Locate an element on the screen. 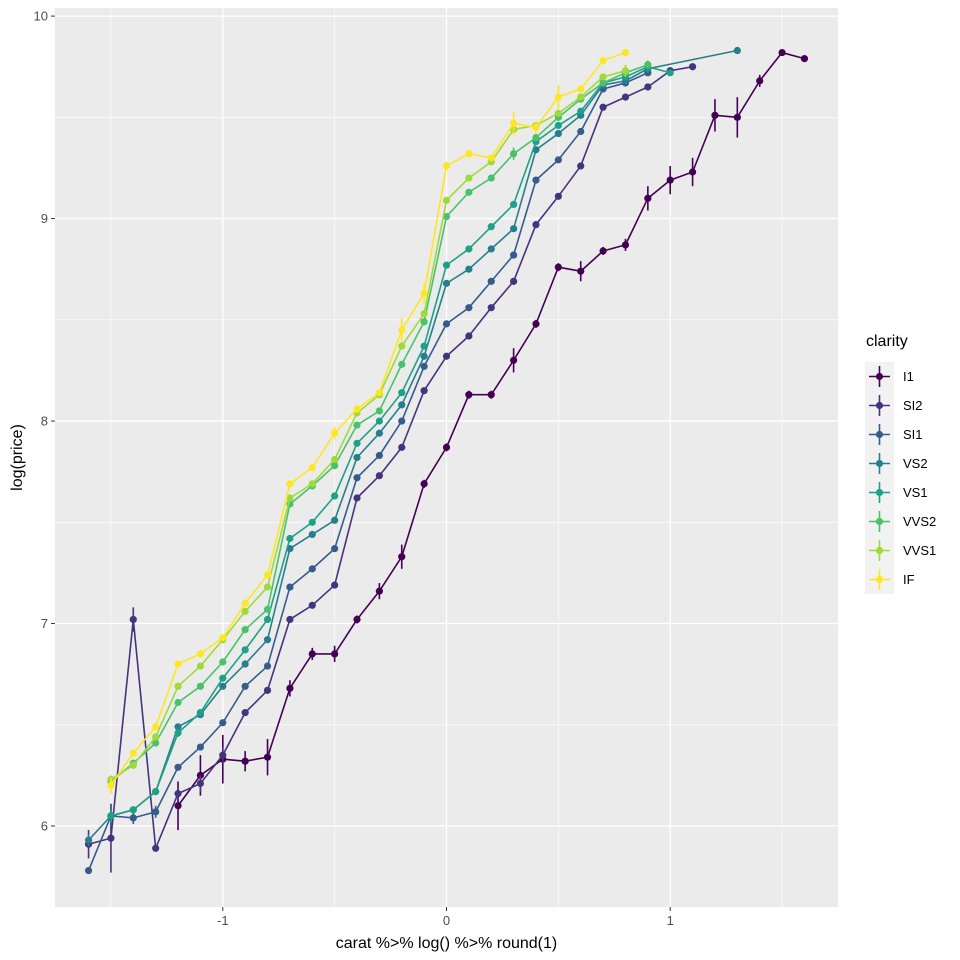 Image resolution: width=960 pixels, height=960 pixels. legend: clarity I1 SI2 SI1 VS2 VS1 VVS2 VVS1 IF is located at coordinates (900, 463).